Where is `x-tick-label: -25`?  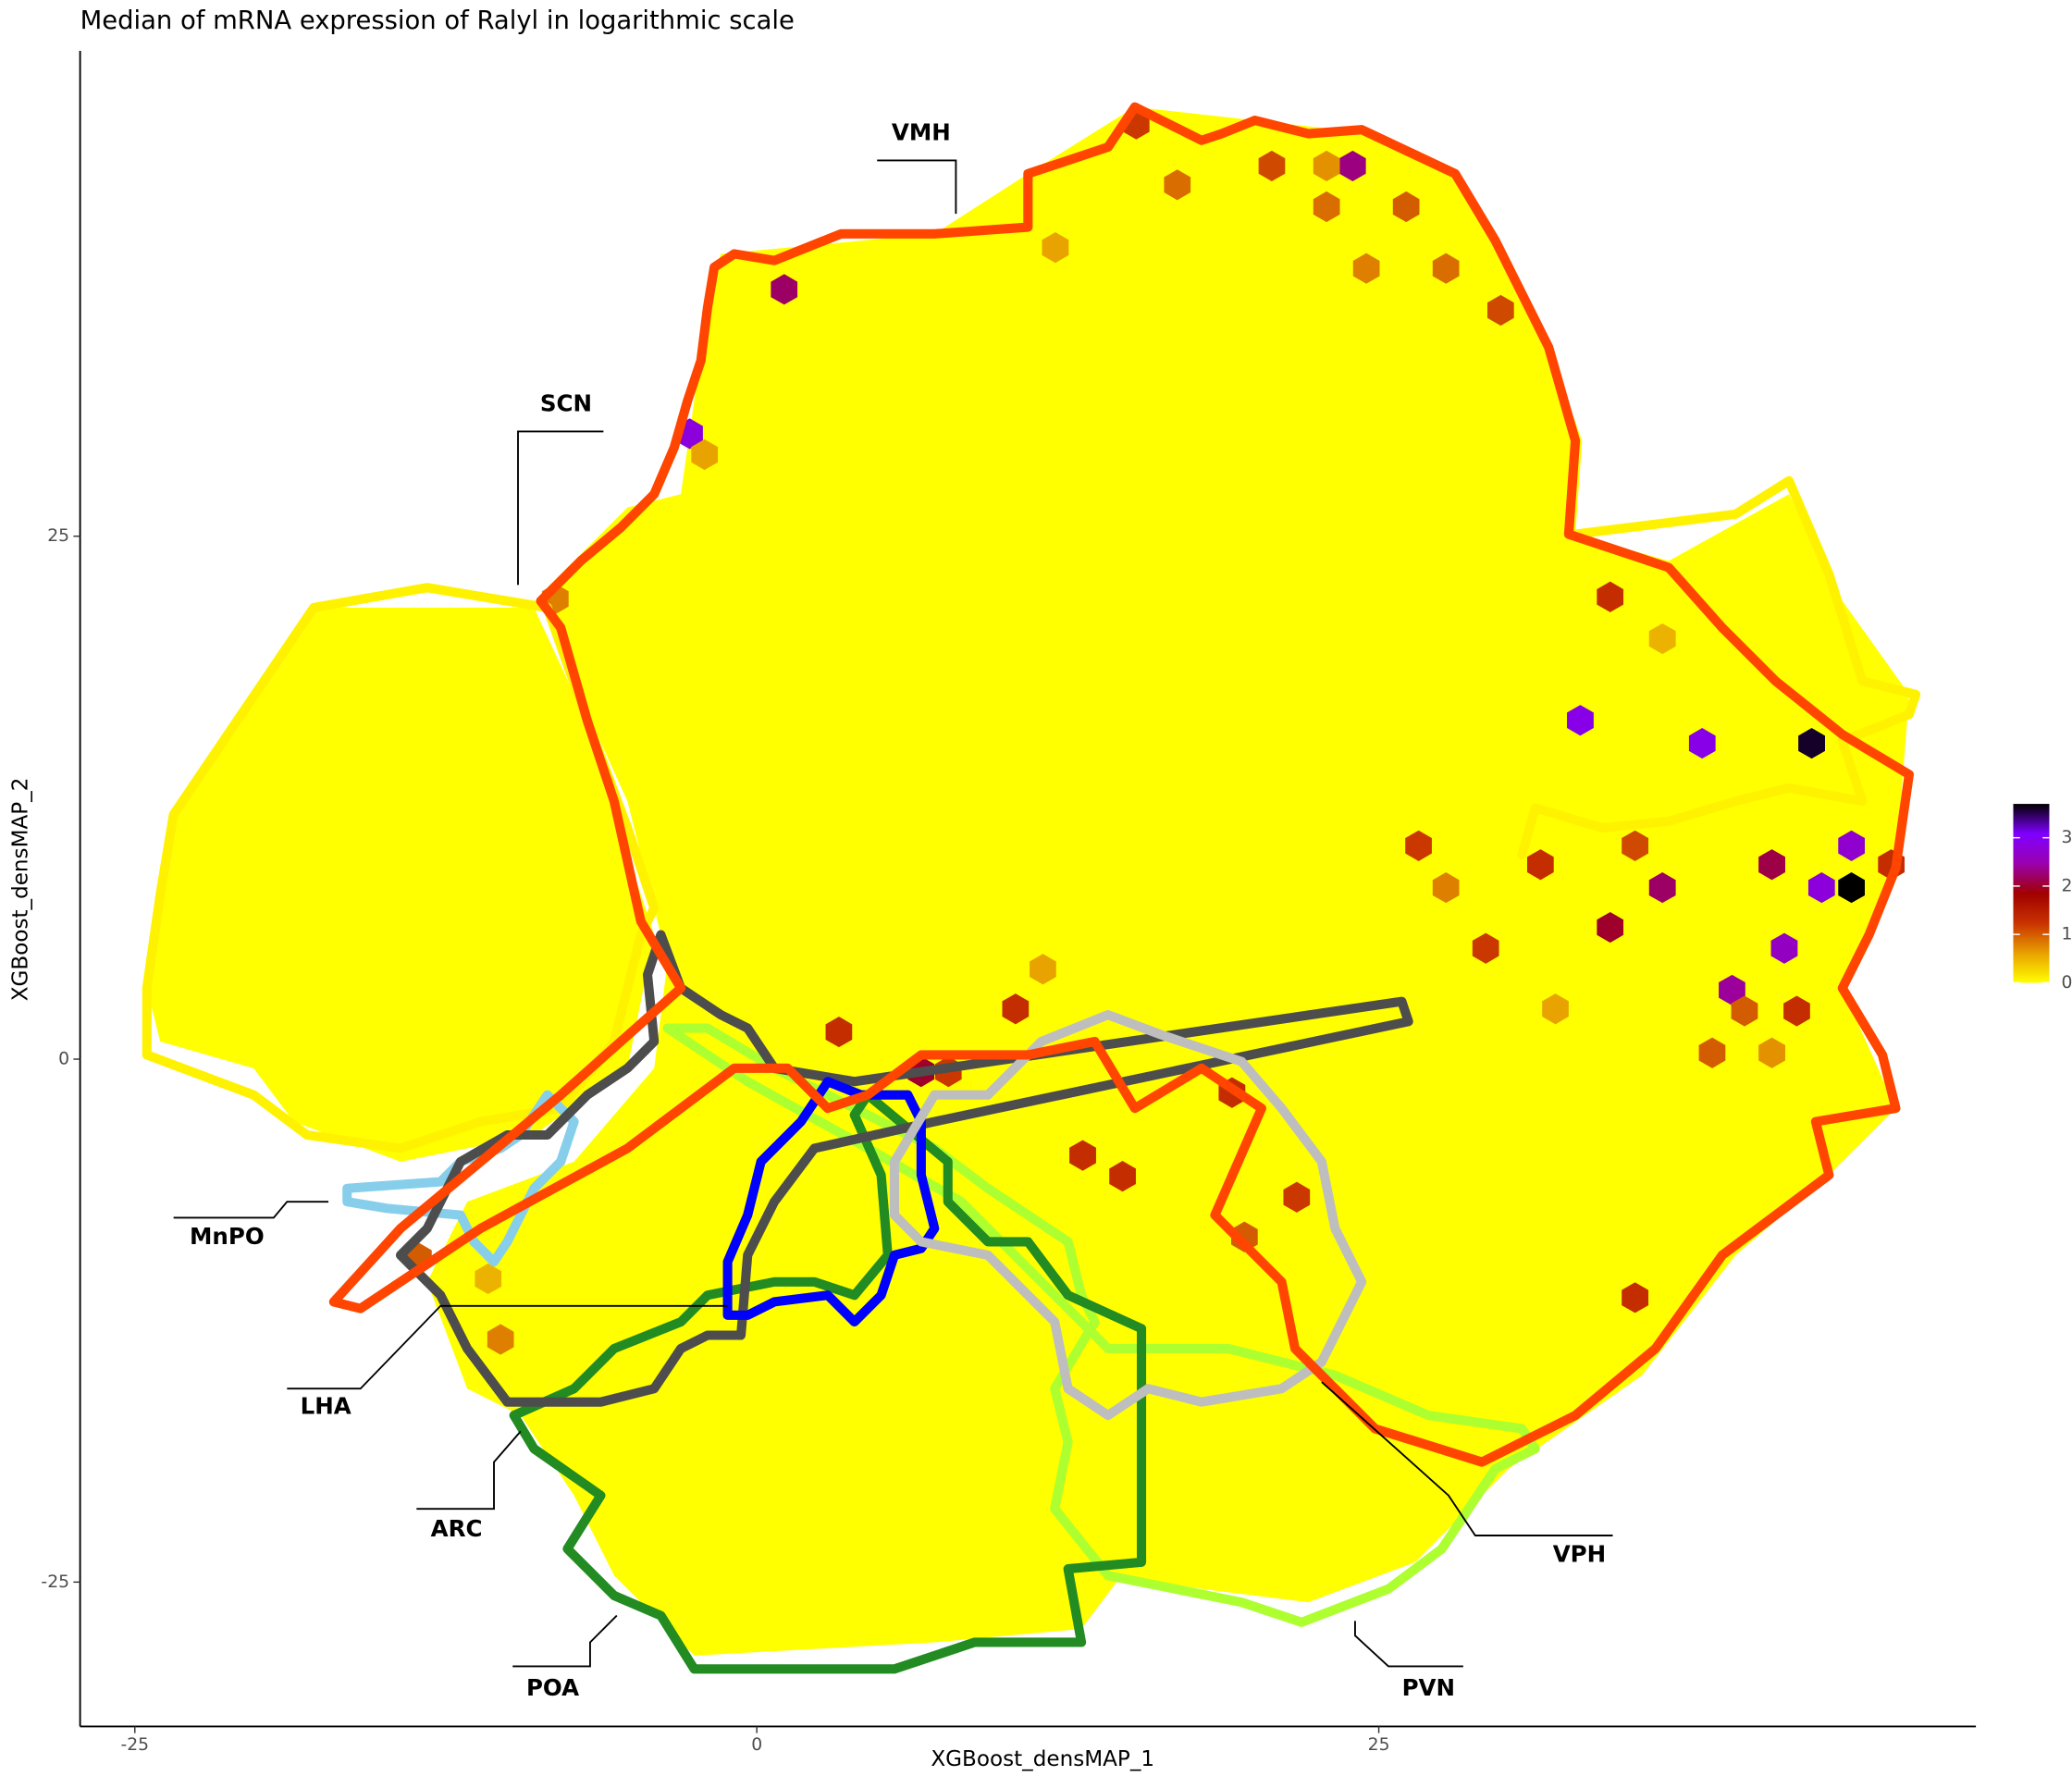
x-tick-label: -25 is located at coordinates (135, 1745).